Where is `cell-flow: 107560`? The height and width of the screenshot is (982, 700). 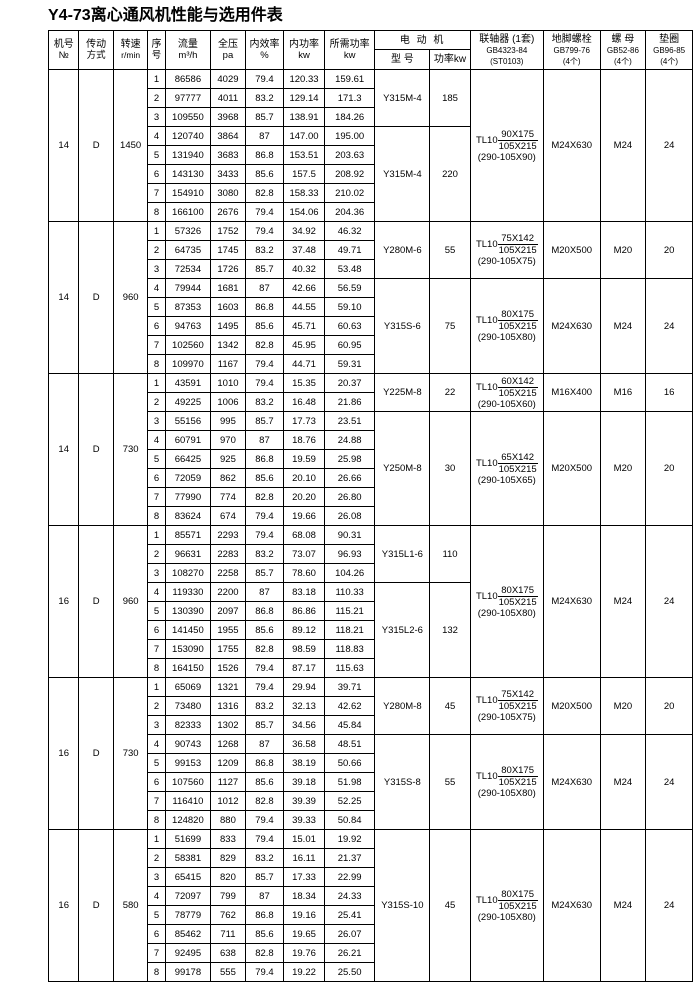 cell-flow: 107560 is located at coordinates (188, 782).